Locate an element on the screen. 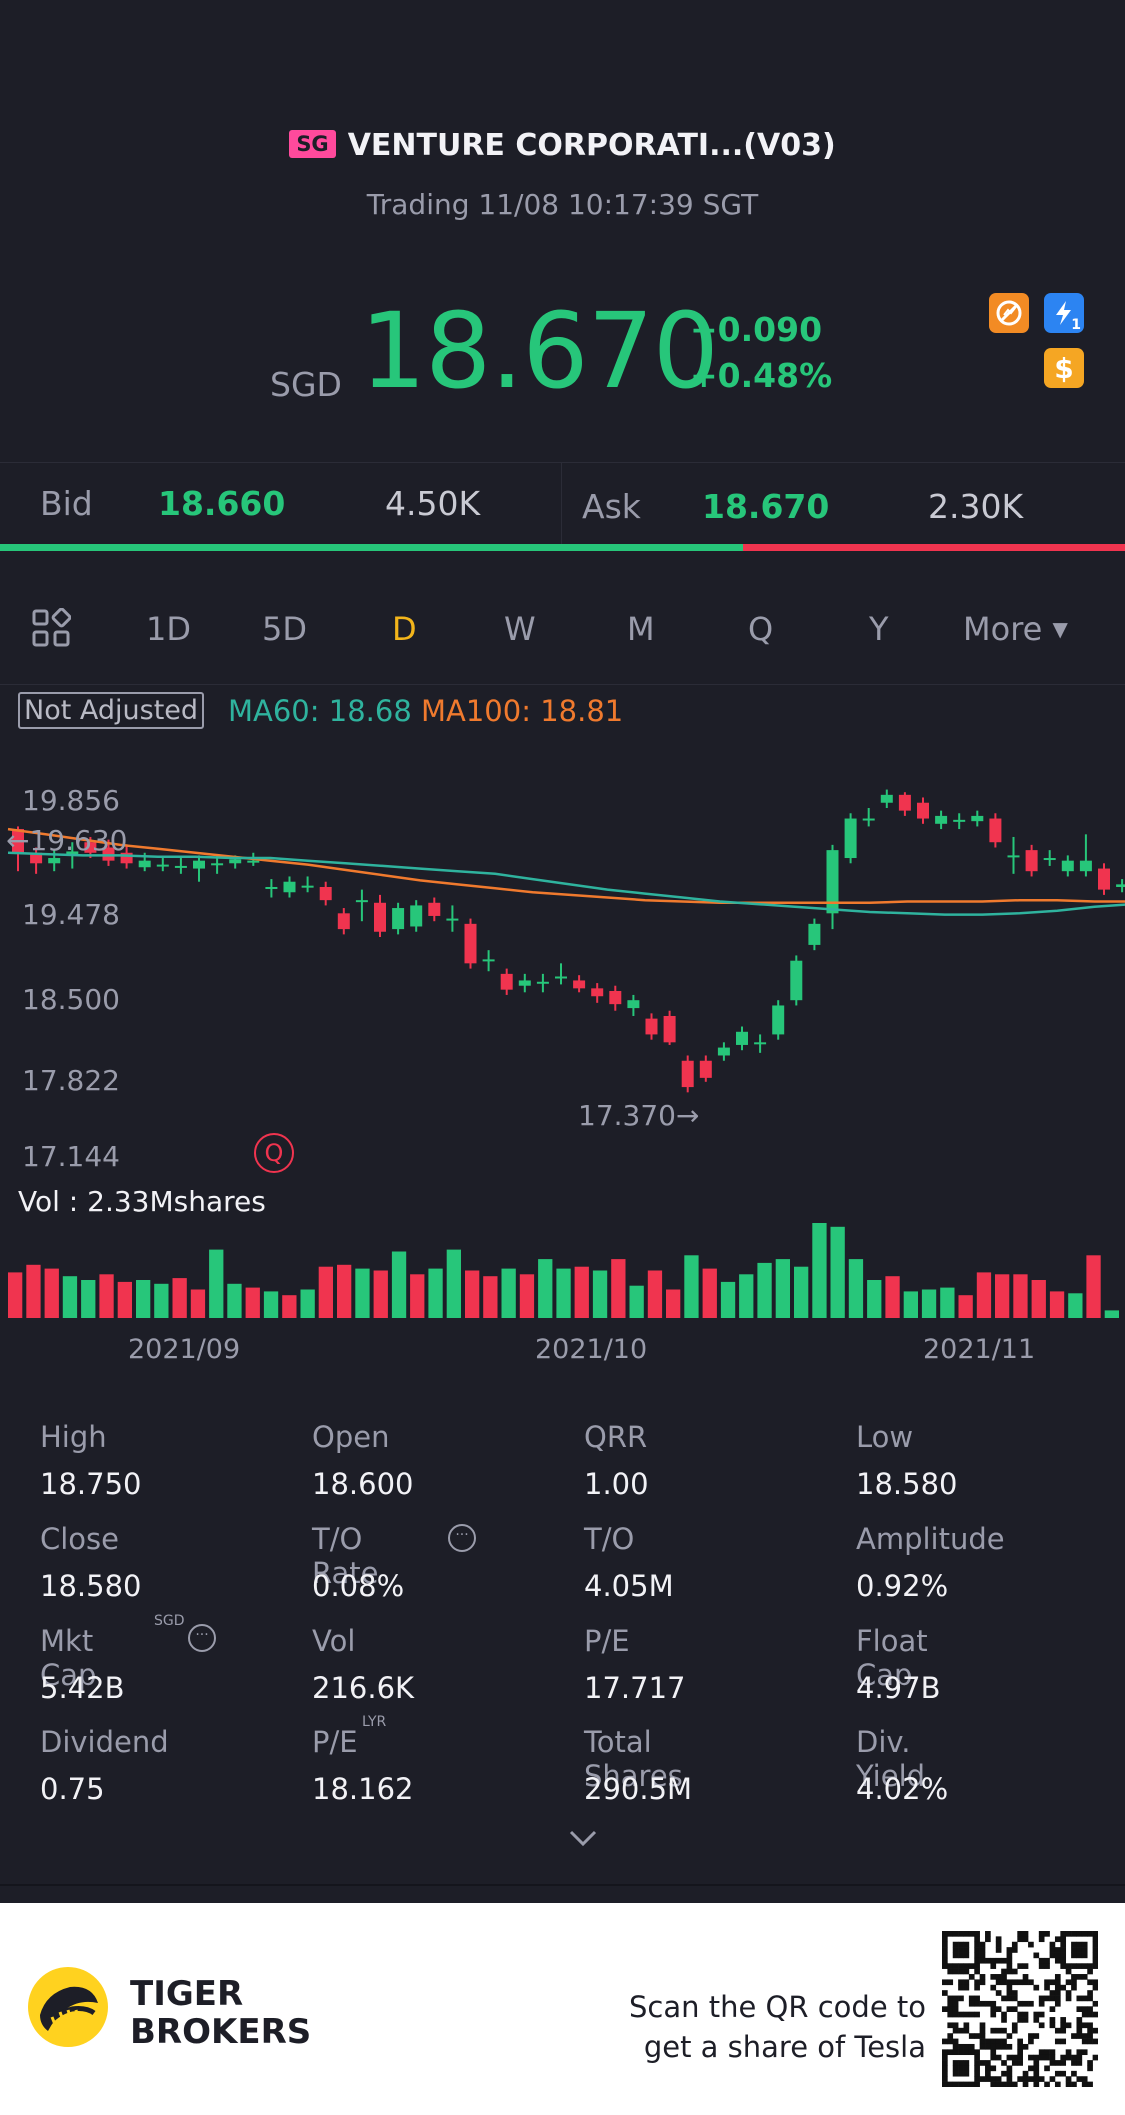 The width and height of the screenshot is (1125, 2115). qr-code-icon is located at coordinates (1020, 2009).